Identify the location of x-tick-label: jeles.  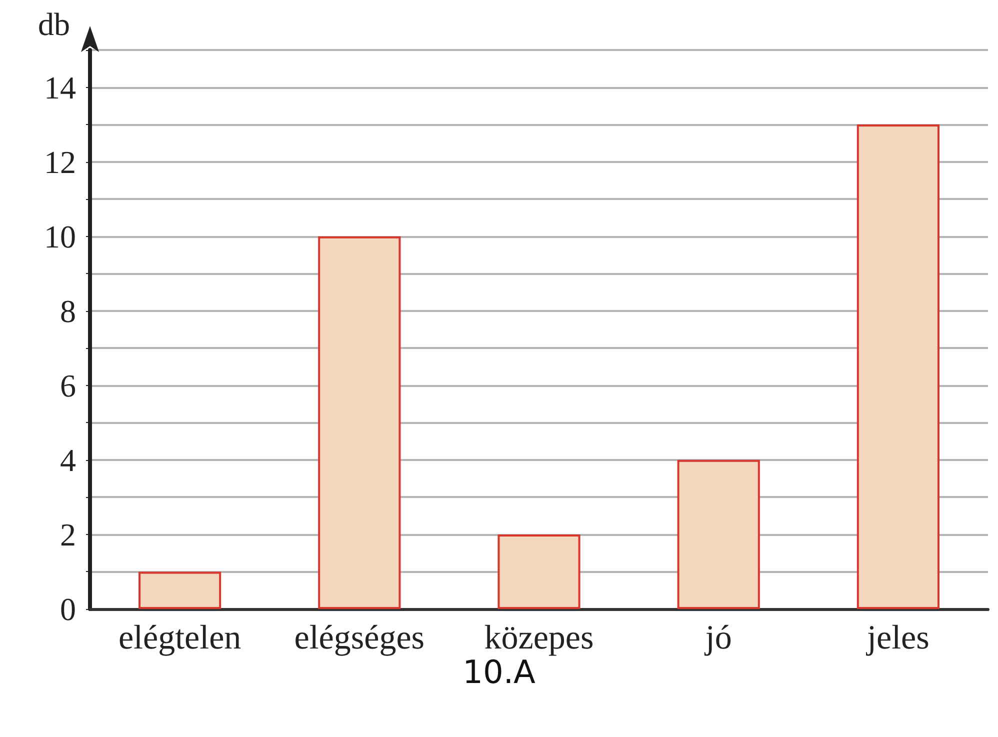
(898, 638).